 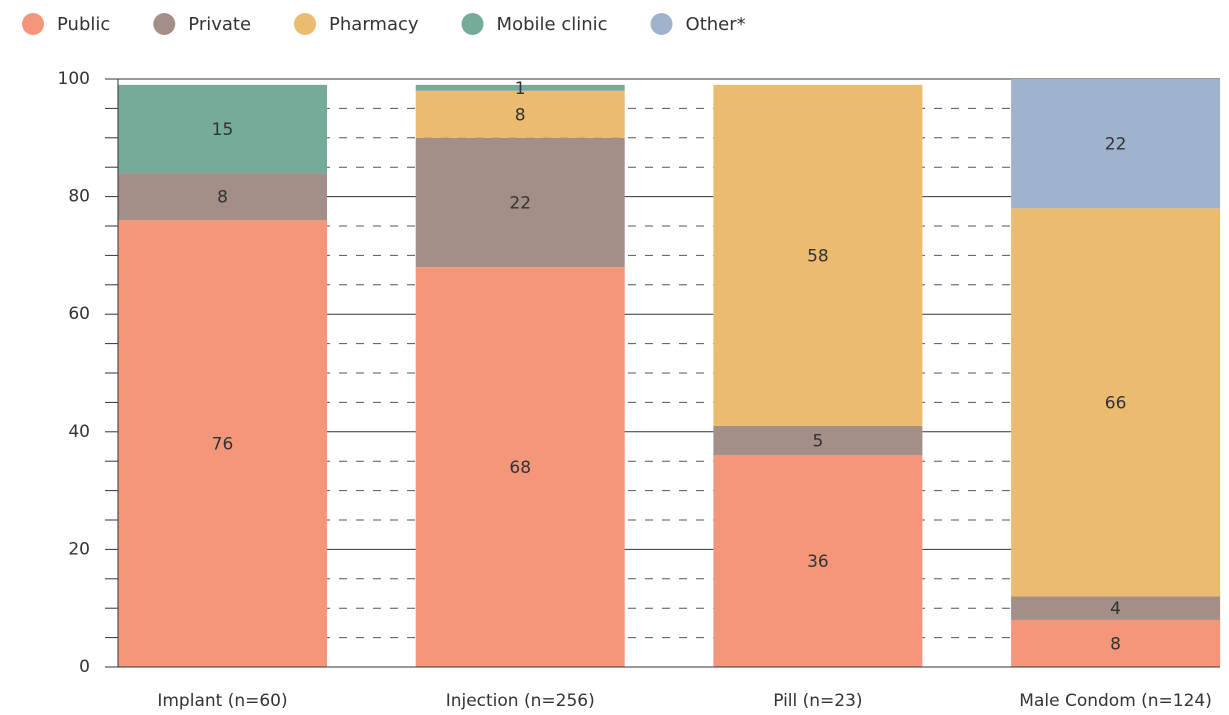 What do you see at coordinates (83, 24) in the screenshot?
I see `legend-label: Public` at bounding box center [83, 24].